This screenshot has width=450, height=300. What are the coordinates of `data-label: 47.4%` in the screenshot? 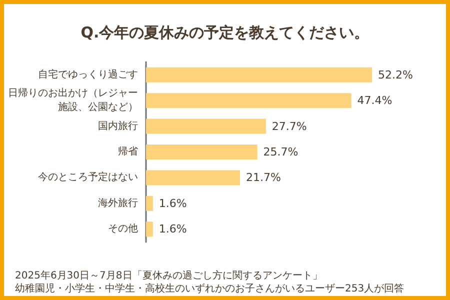 It's located at (374, 101).